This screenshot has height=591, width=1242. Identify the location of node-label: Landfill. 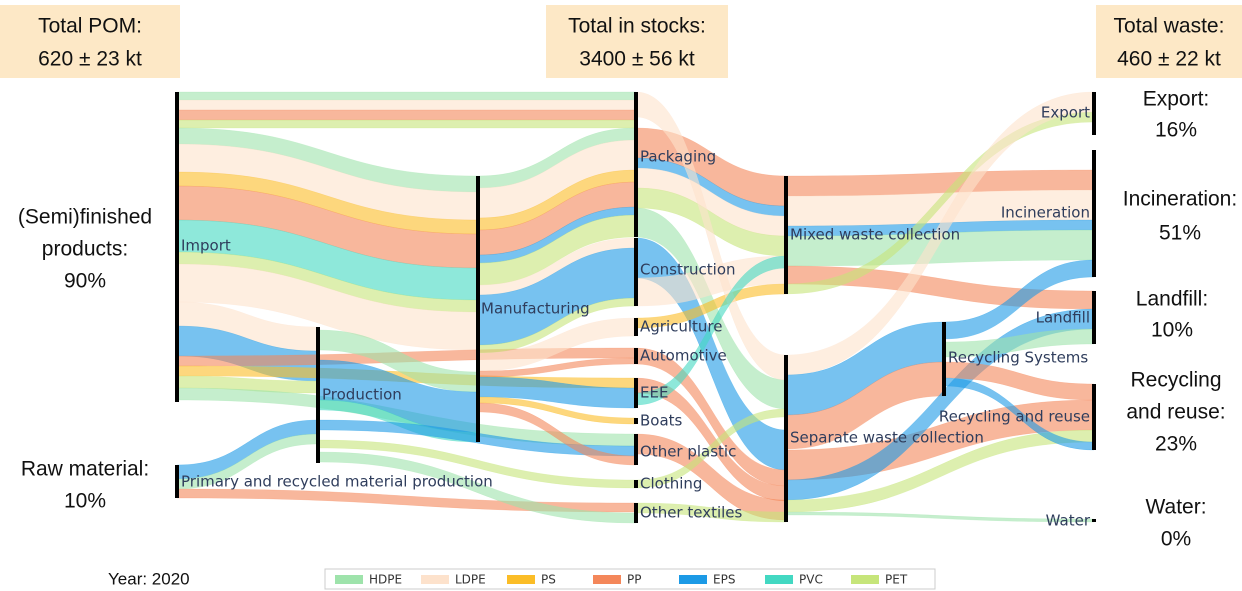
(1063, 318).